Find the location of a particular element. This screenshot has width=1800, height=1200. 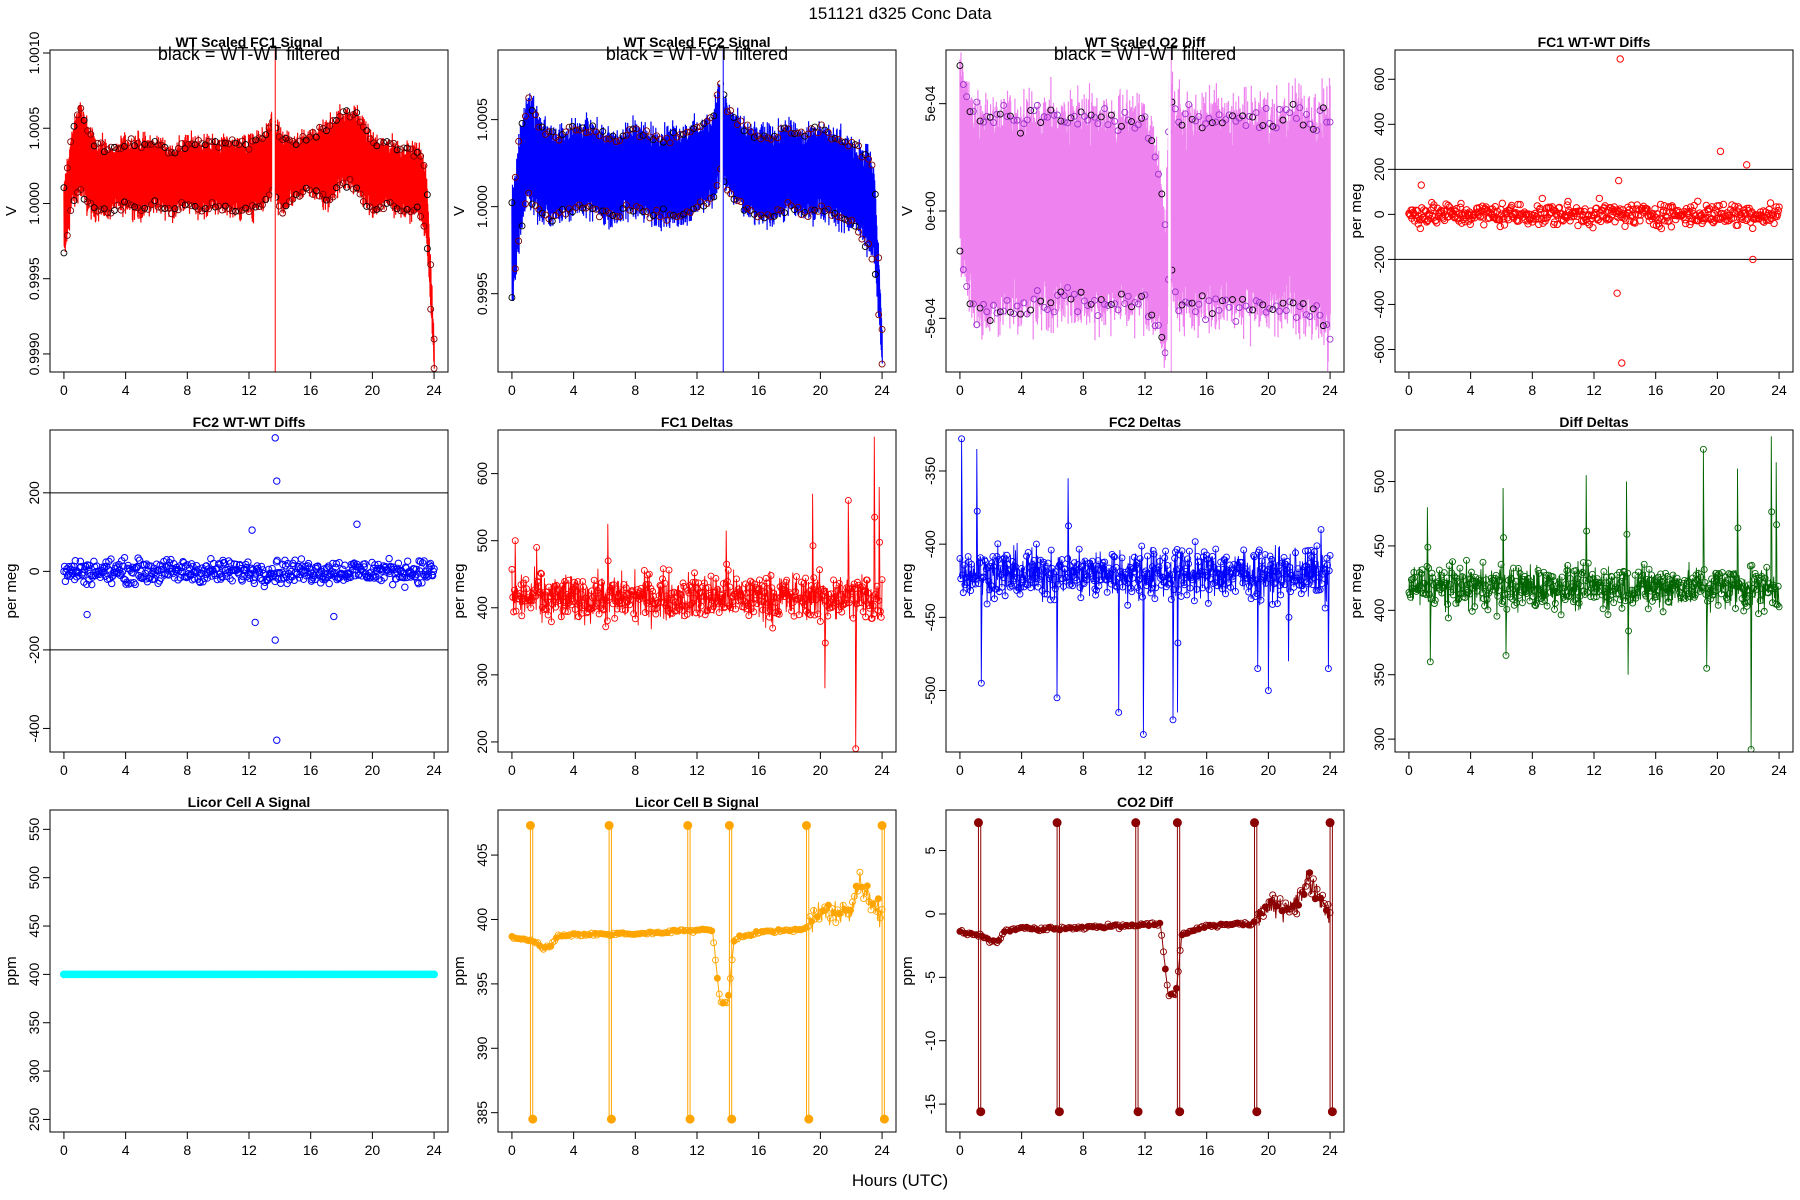

y-tick-label: 0 is located at coordinates (34, 571).